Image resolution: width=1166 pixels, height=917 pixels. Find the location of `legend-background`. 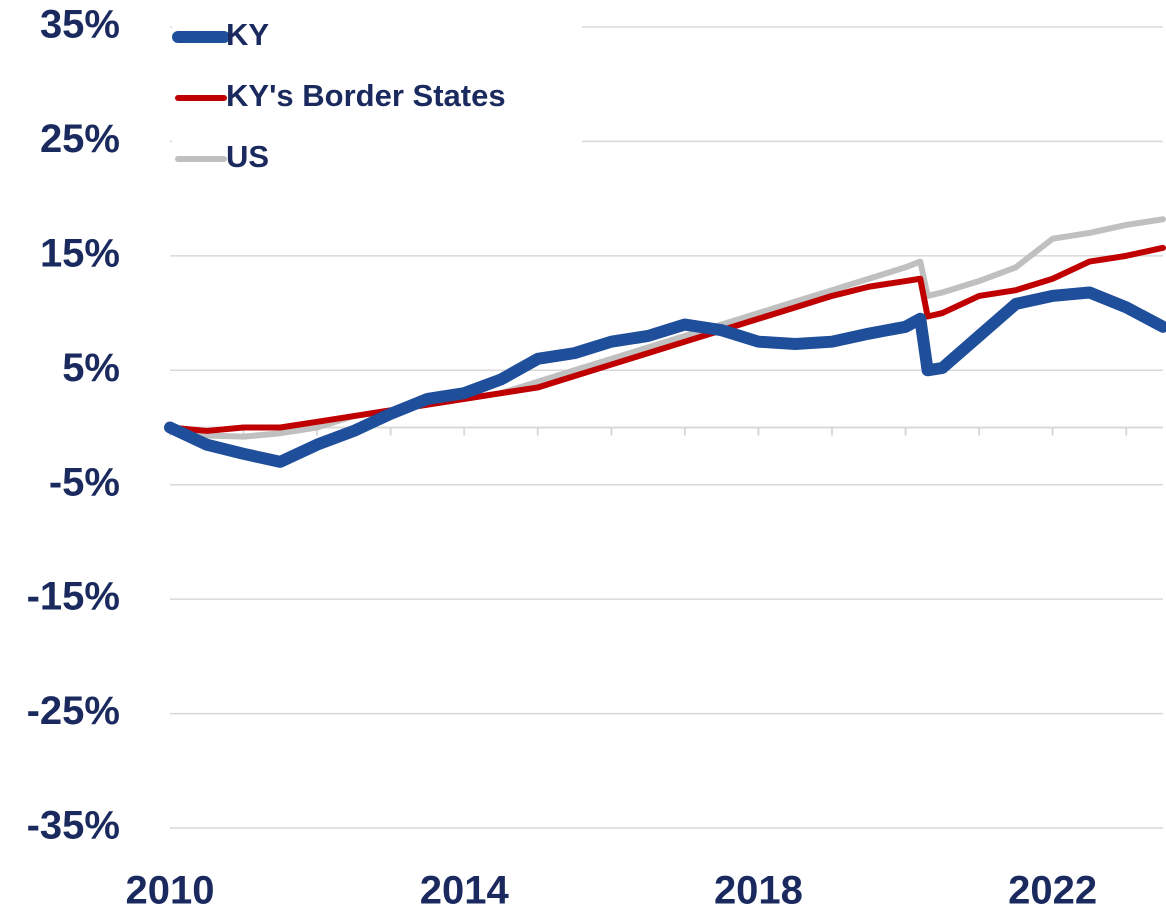

legend-background is located at coordinates (377, 95).